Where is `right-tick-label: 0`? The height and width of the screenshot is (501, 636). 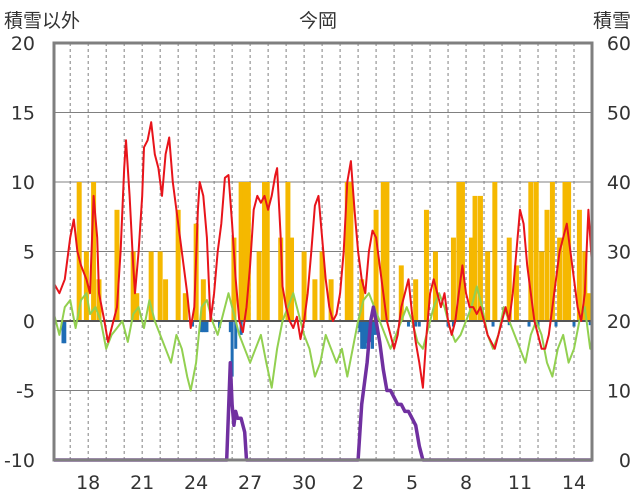 right-tick-label: 0 is located at coordinates (625, 461).